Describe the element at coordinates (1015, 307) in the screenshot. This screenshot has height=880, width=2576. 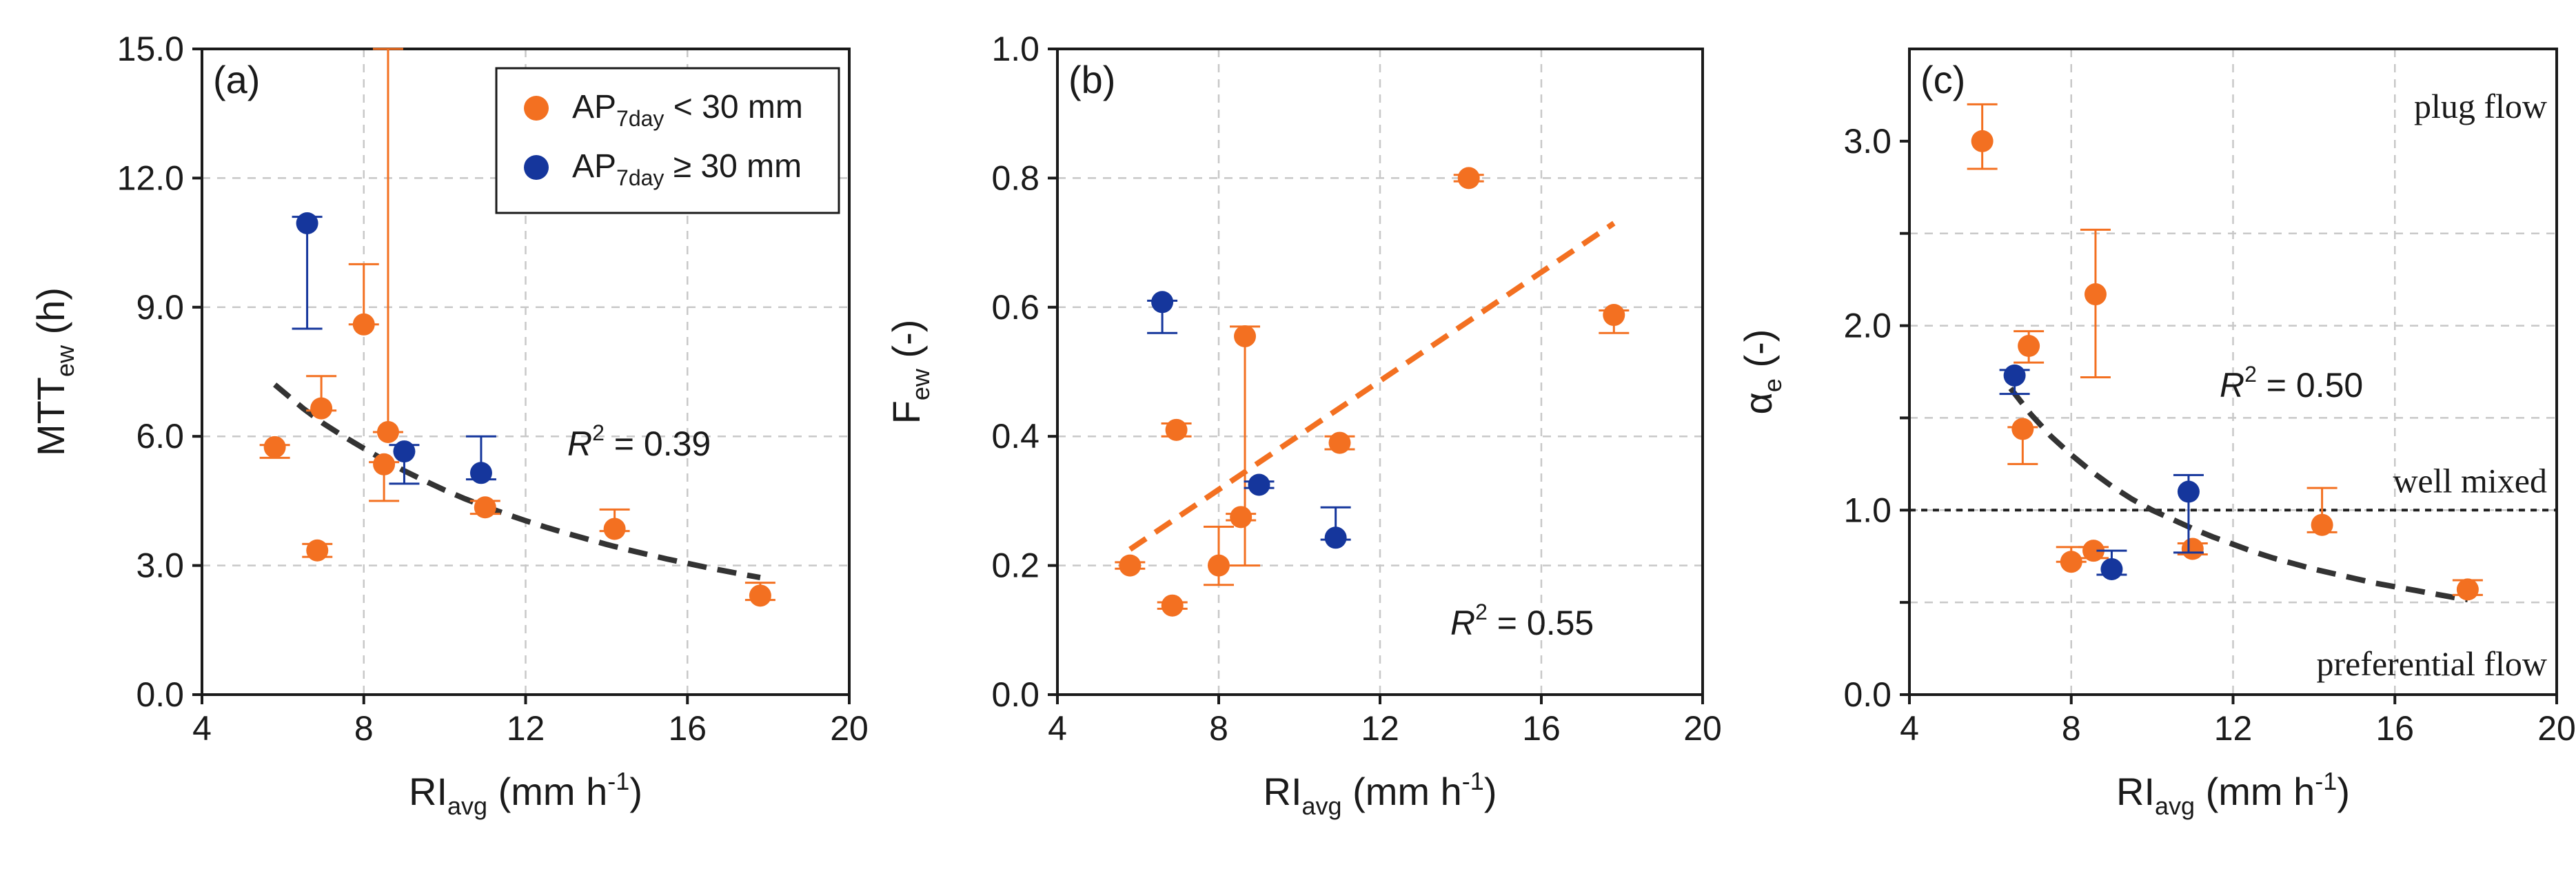
I see `y-tick-label: 0.6` at that location.